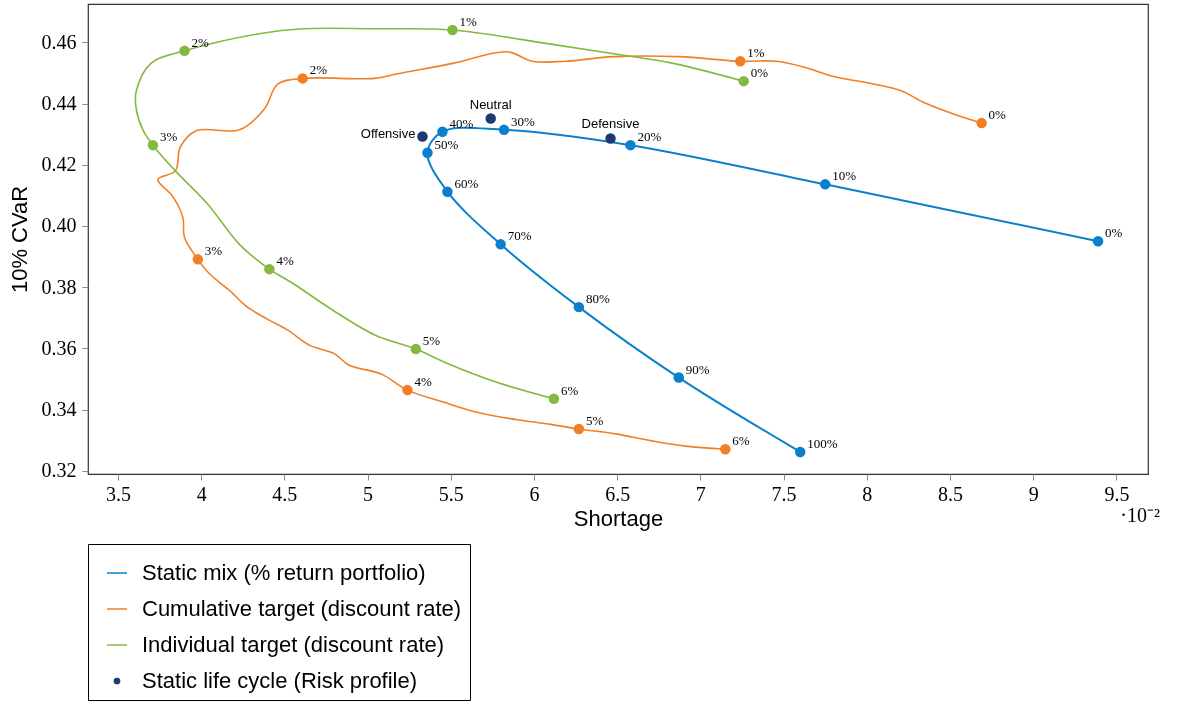 This screenshot has height=718, width=1198. I want to click on legend-label: Individual target (discount rate), so click(293, 644).